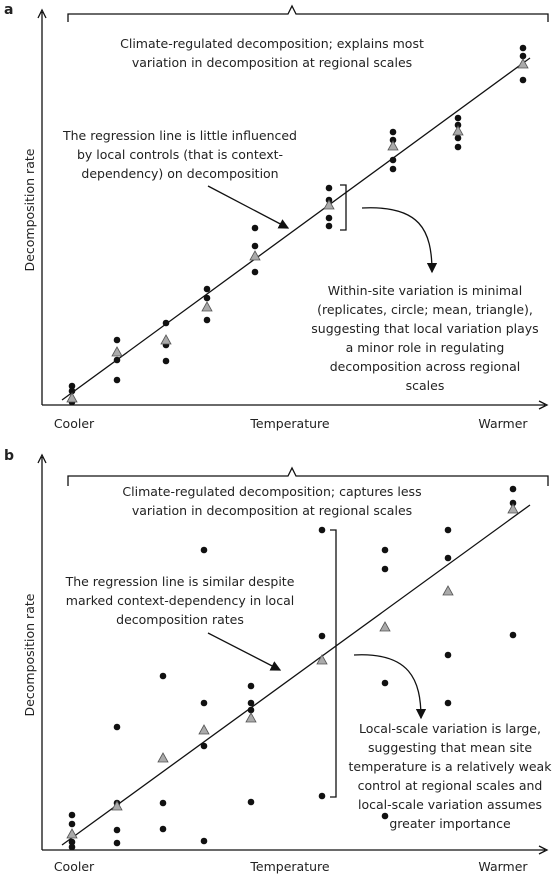 The width and height of the screenshot is (553, 876). Describe the element at coordinates (451, 766) in the screenshot. I see `text-line: temperature is a relatively weak` at that location.